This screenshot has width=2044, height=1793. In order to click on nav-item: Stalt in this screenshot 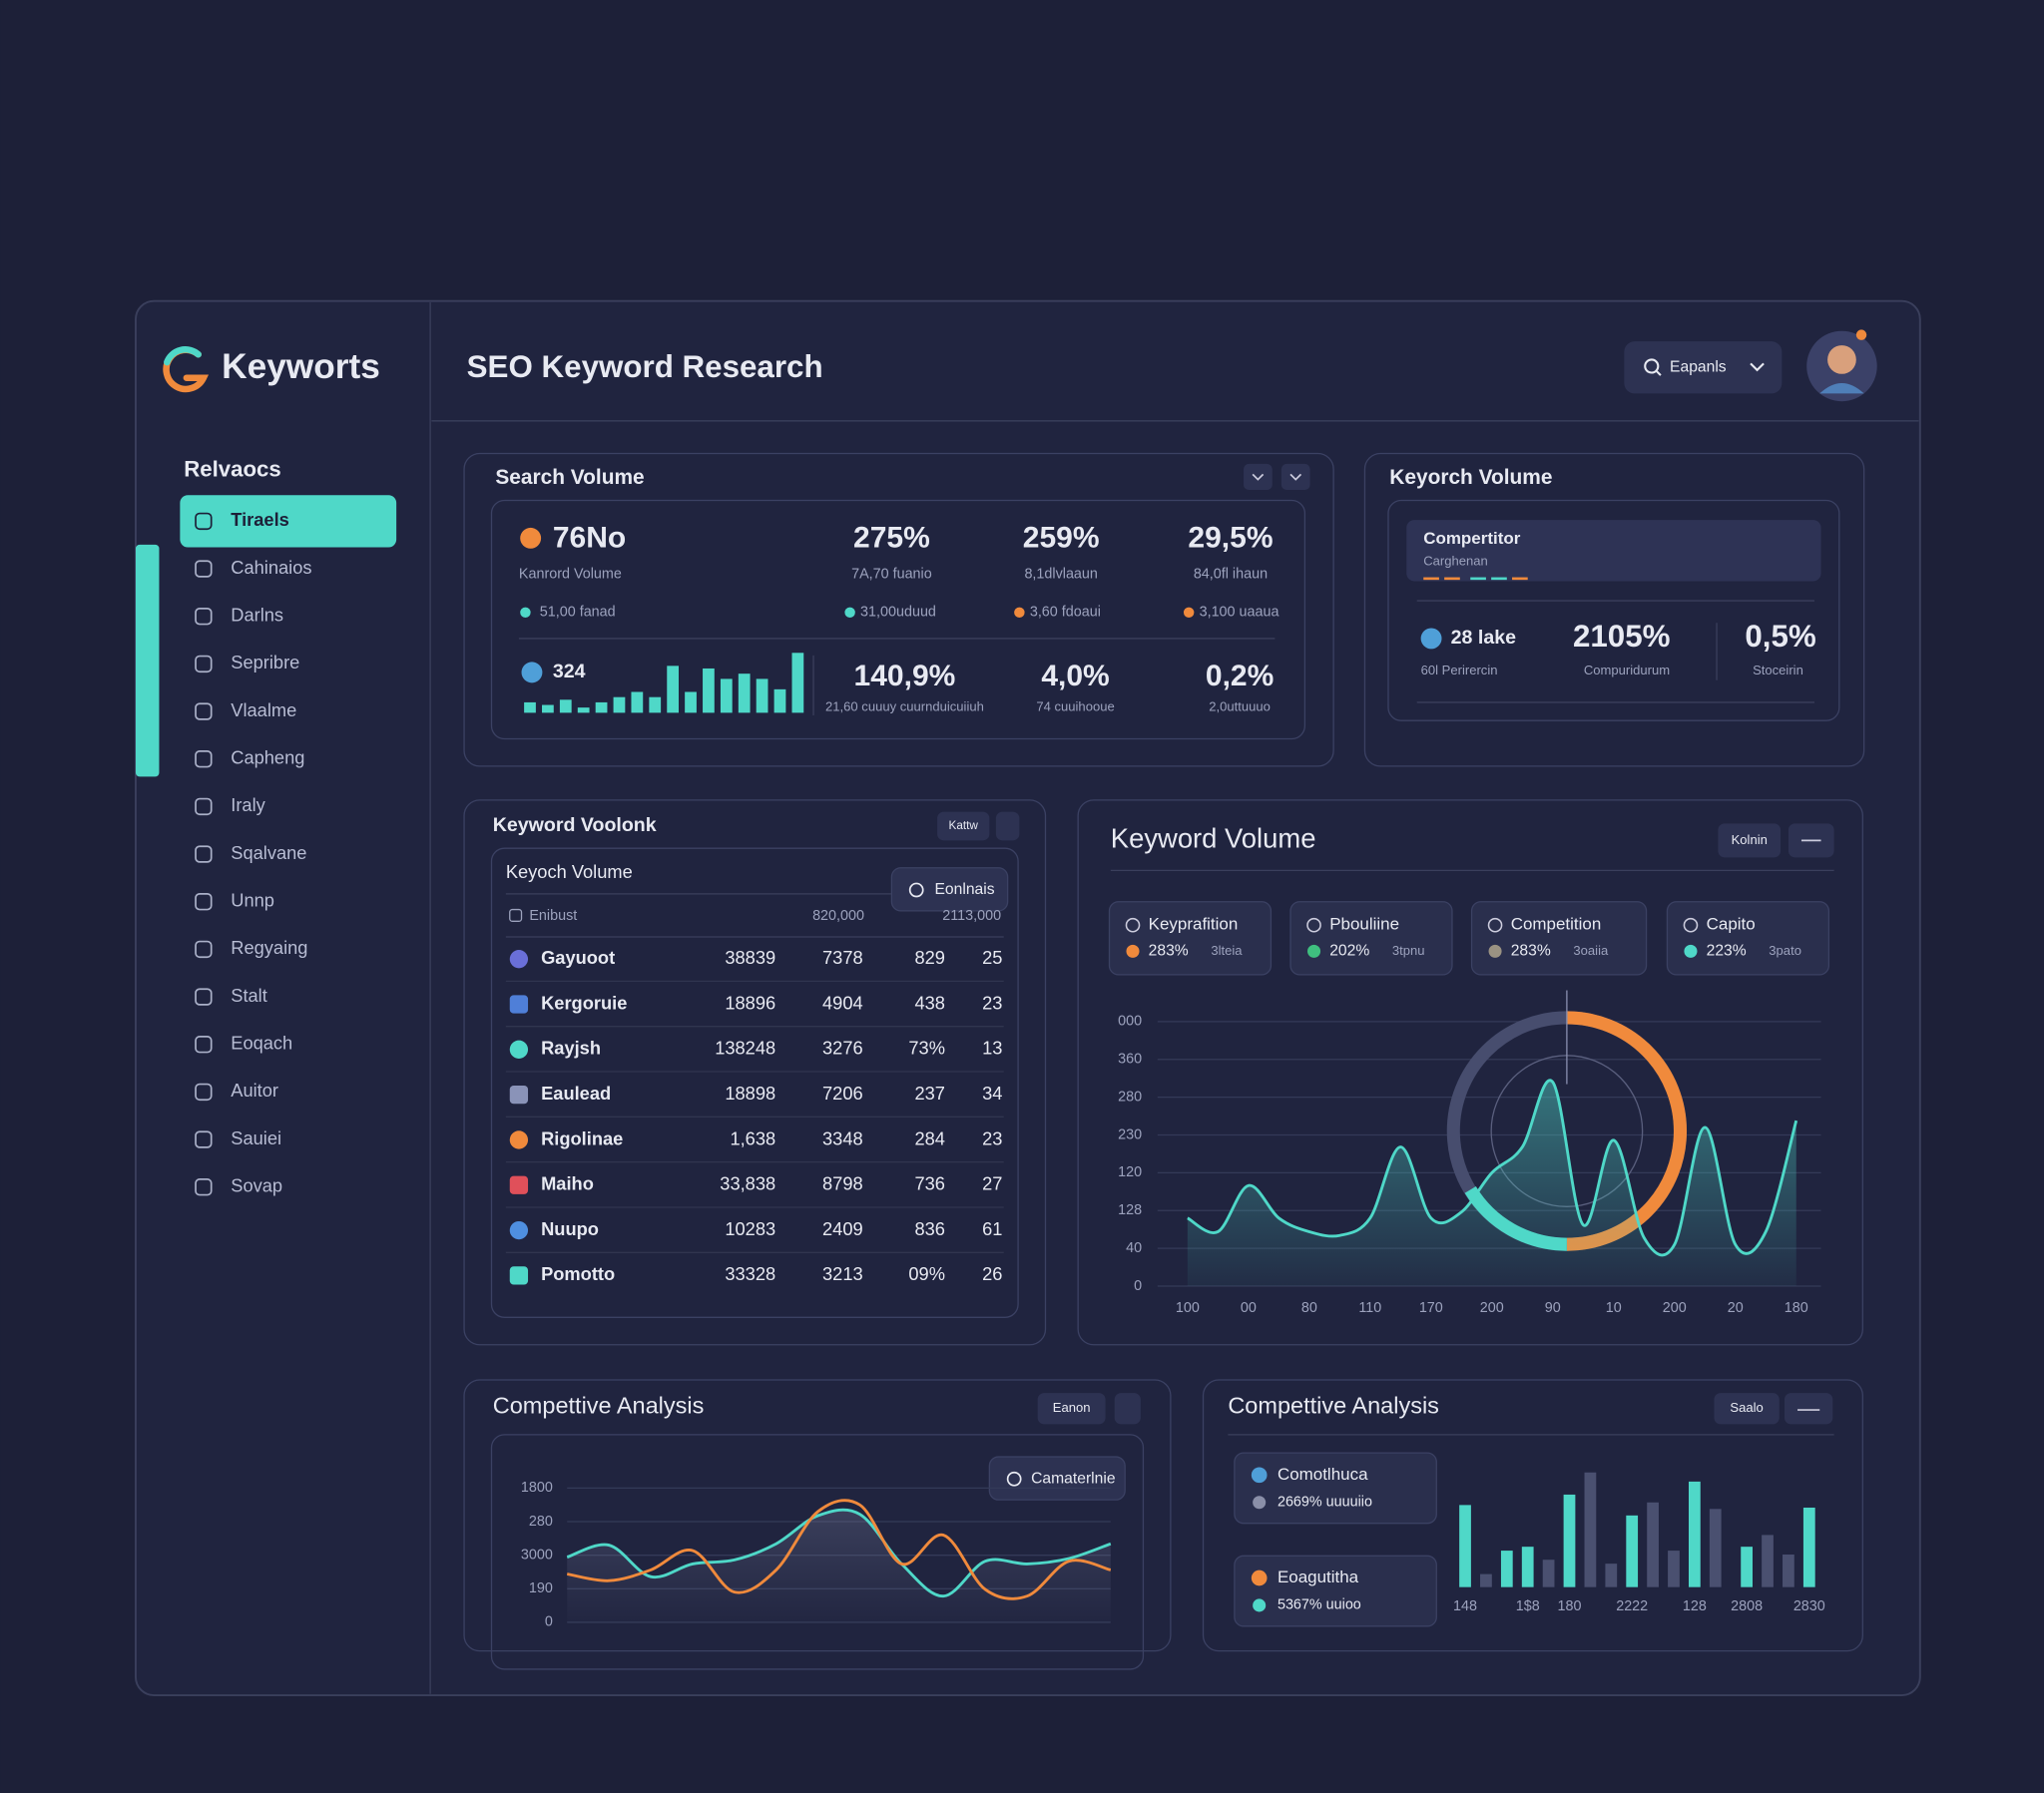, I will do `click(249, 996)`.